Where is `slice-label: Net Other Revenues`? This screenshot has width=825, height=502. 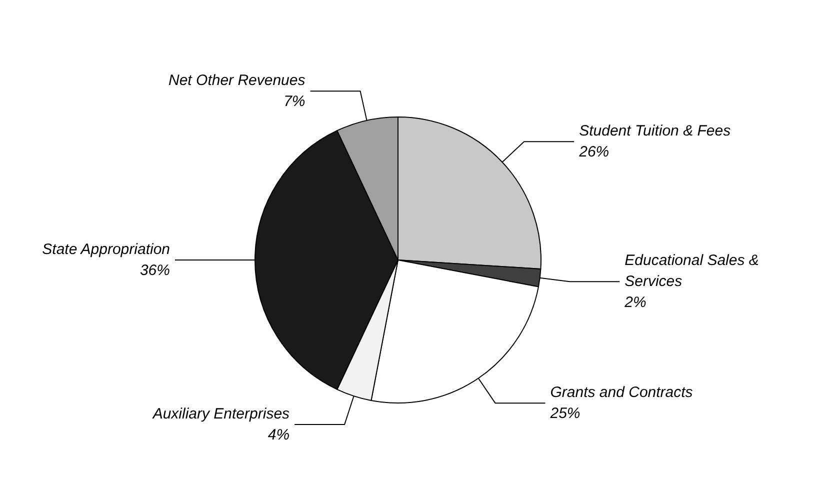
slice-label: Net Other Revenues is located at coordinates (237, 81).